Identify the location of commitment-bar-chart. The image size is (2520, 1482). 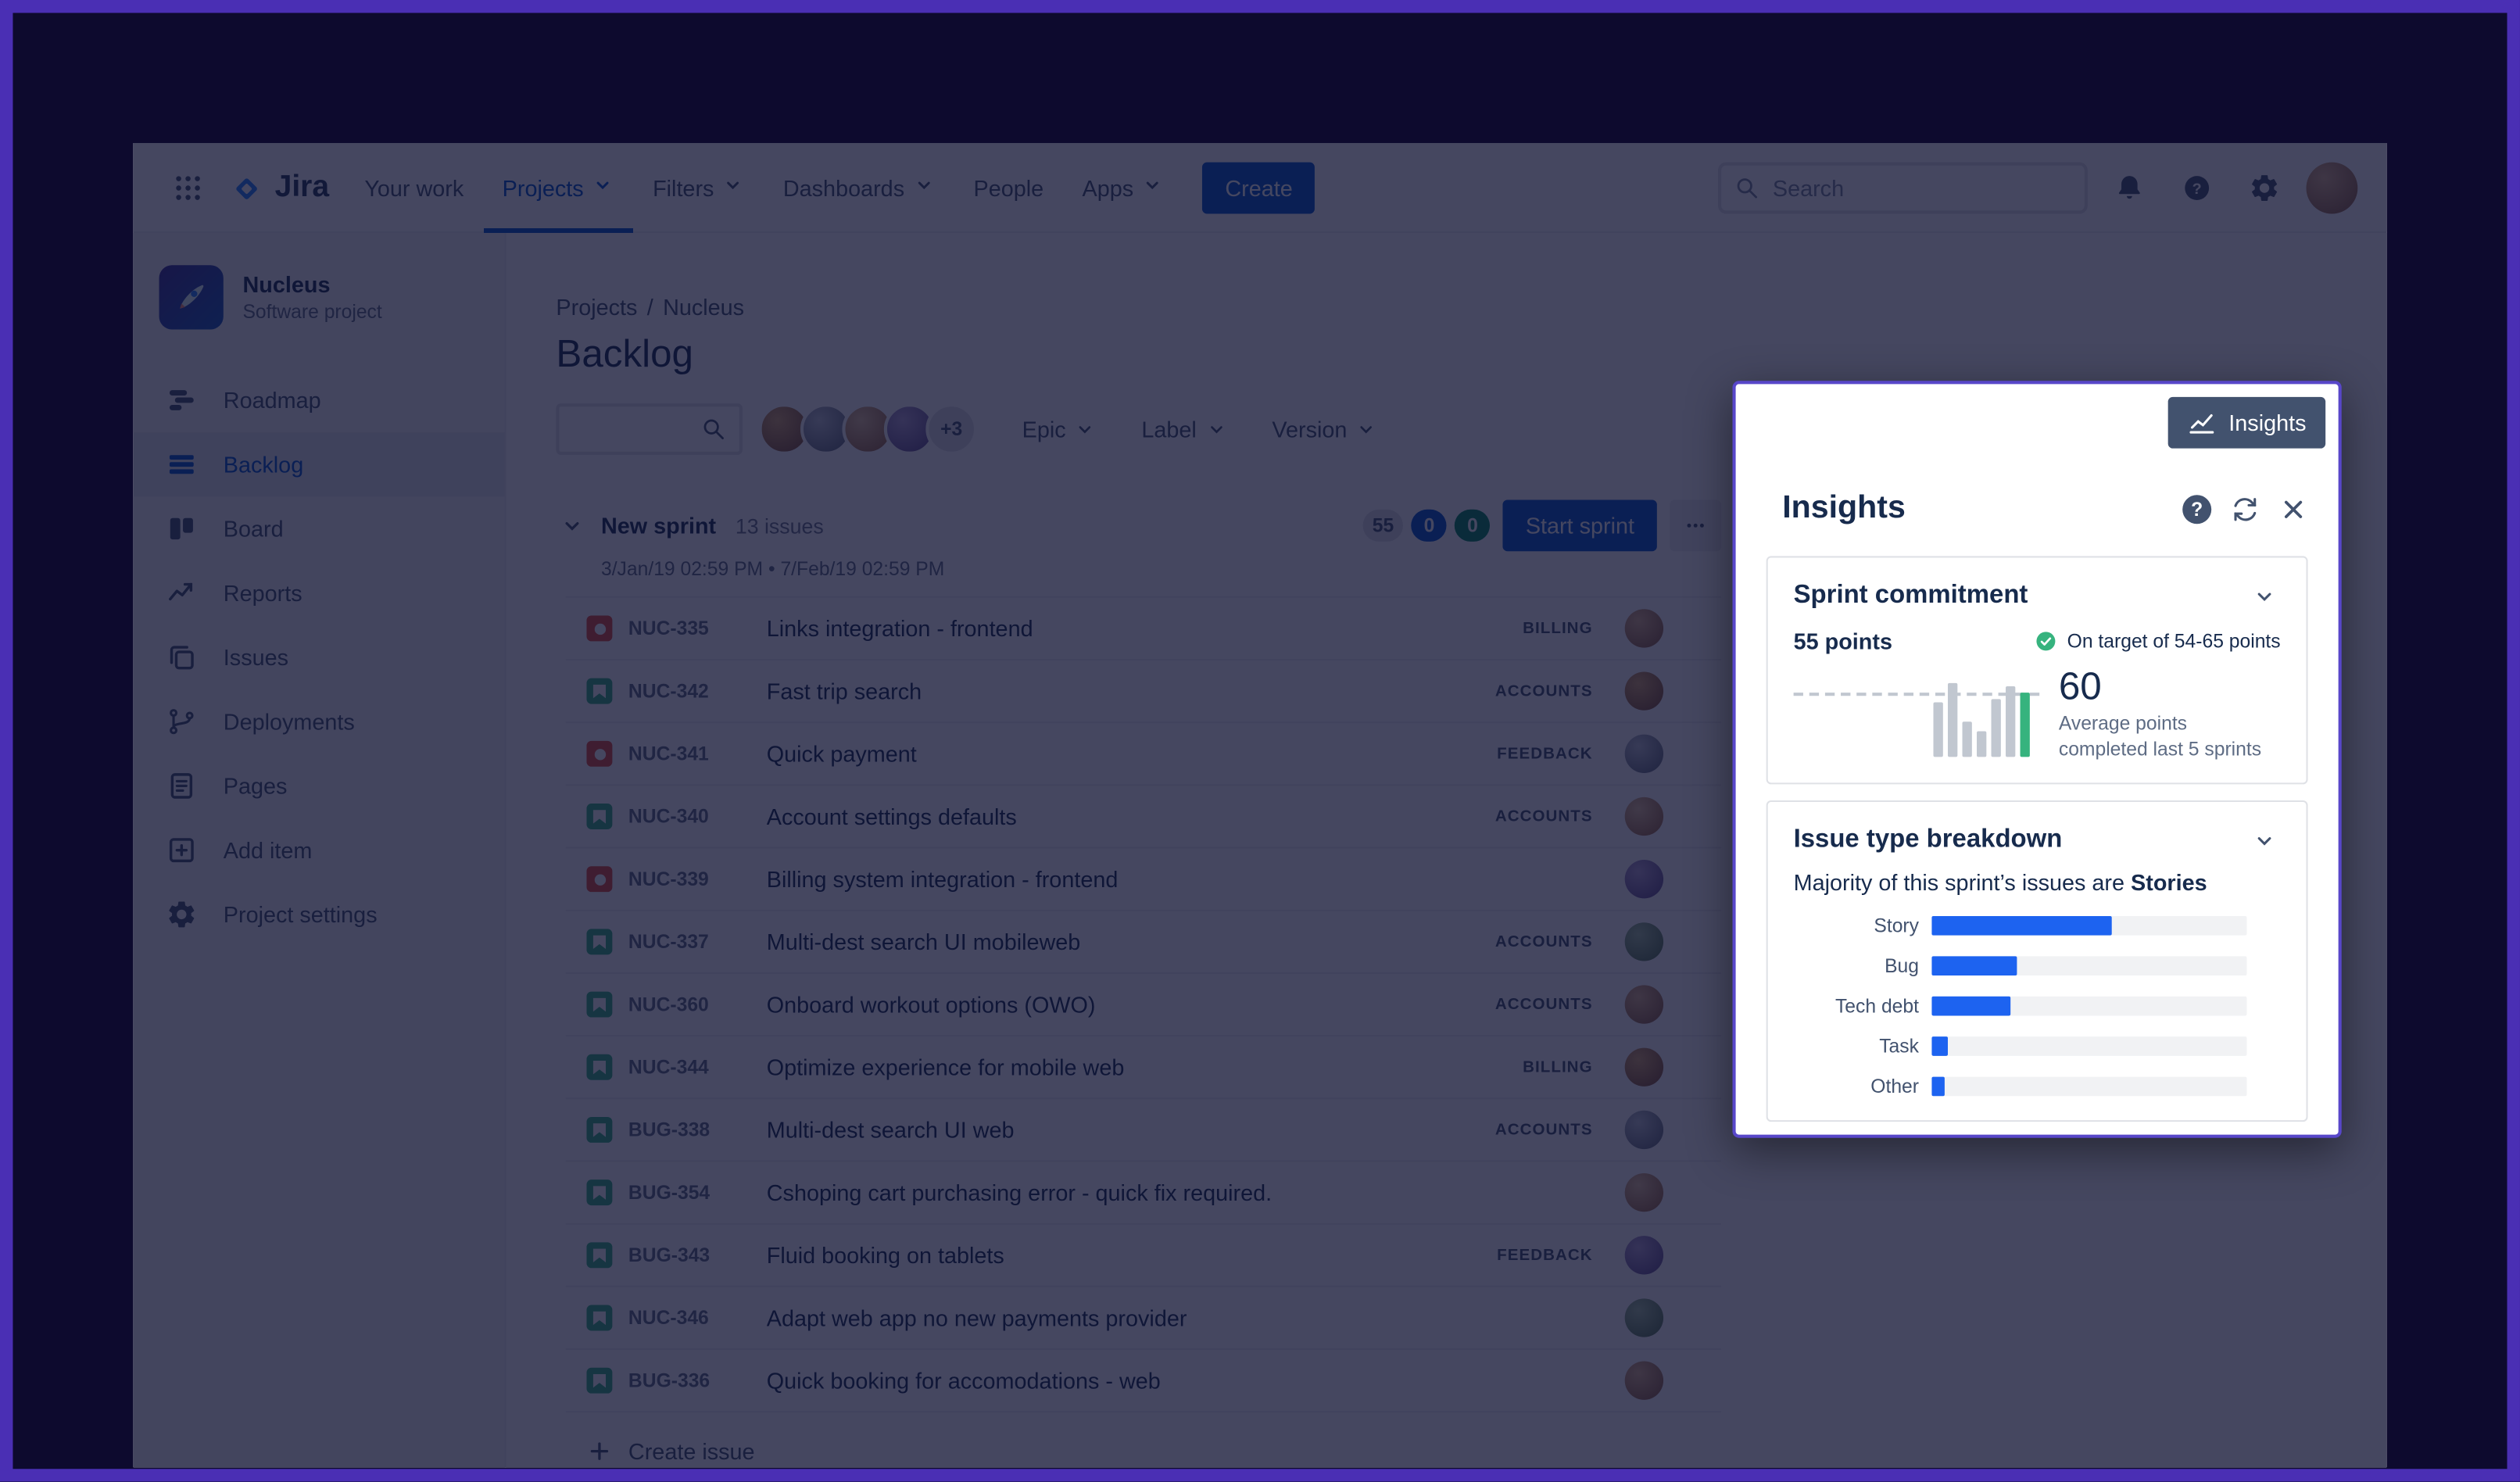
(1982, 719).